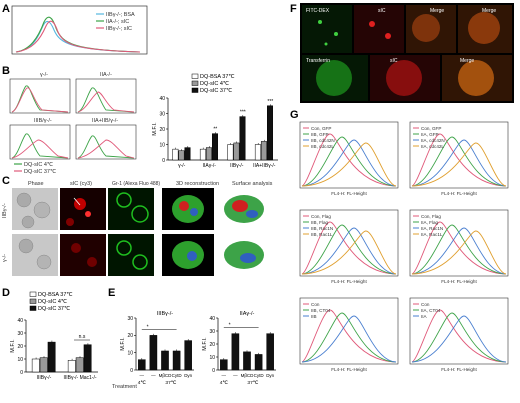  I want to click on arrow-icon, so click(77, 201).